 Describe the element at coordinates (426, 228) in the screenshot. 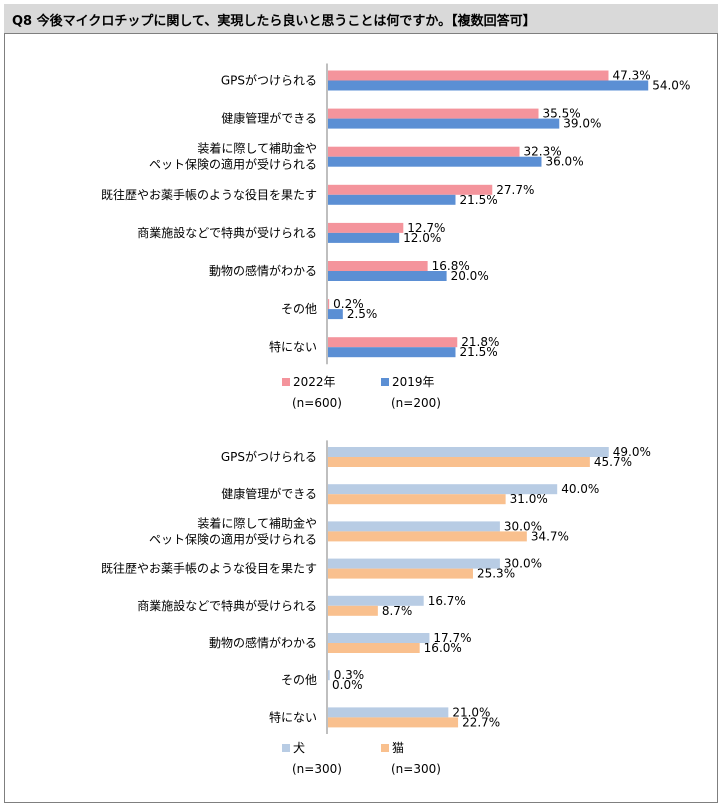

I see `data-label: 12.7%` at that location.